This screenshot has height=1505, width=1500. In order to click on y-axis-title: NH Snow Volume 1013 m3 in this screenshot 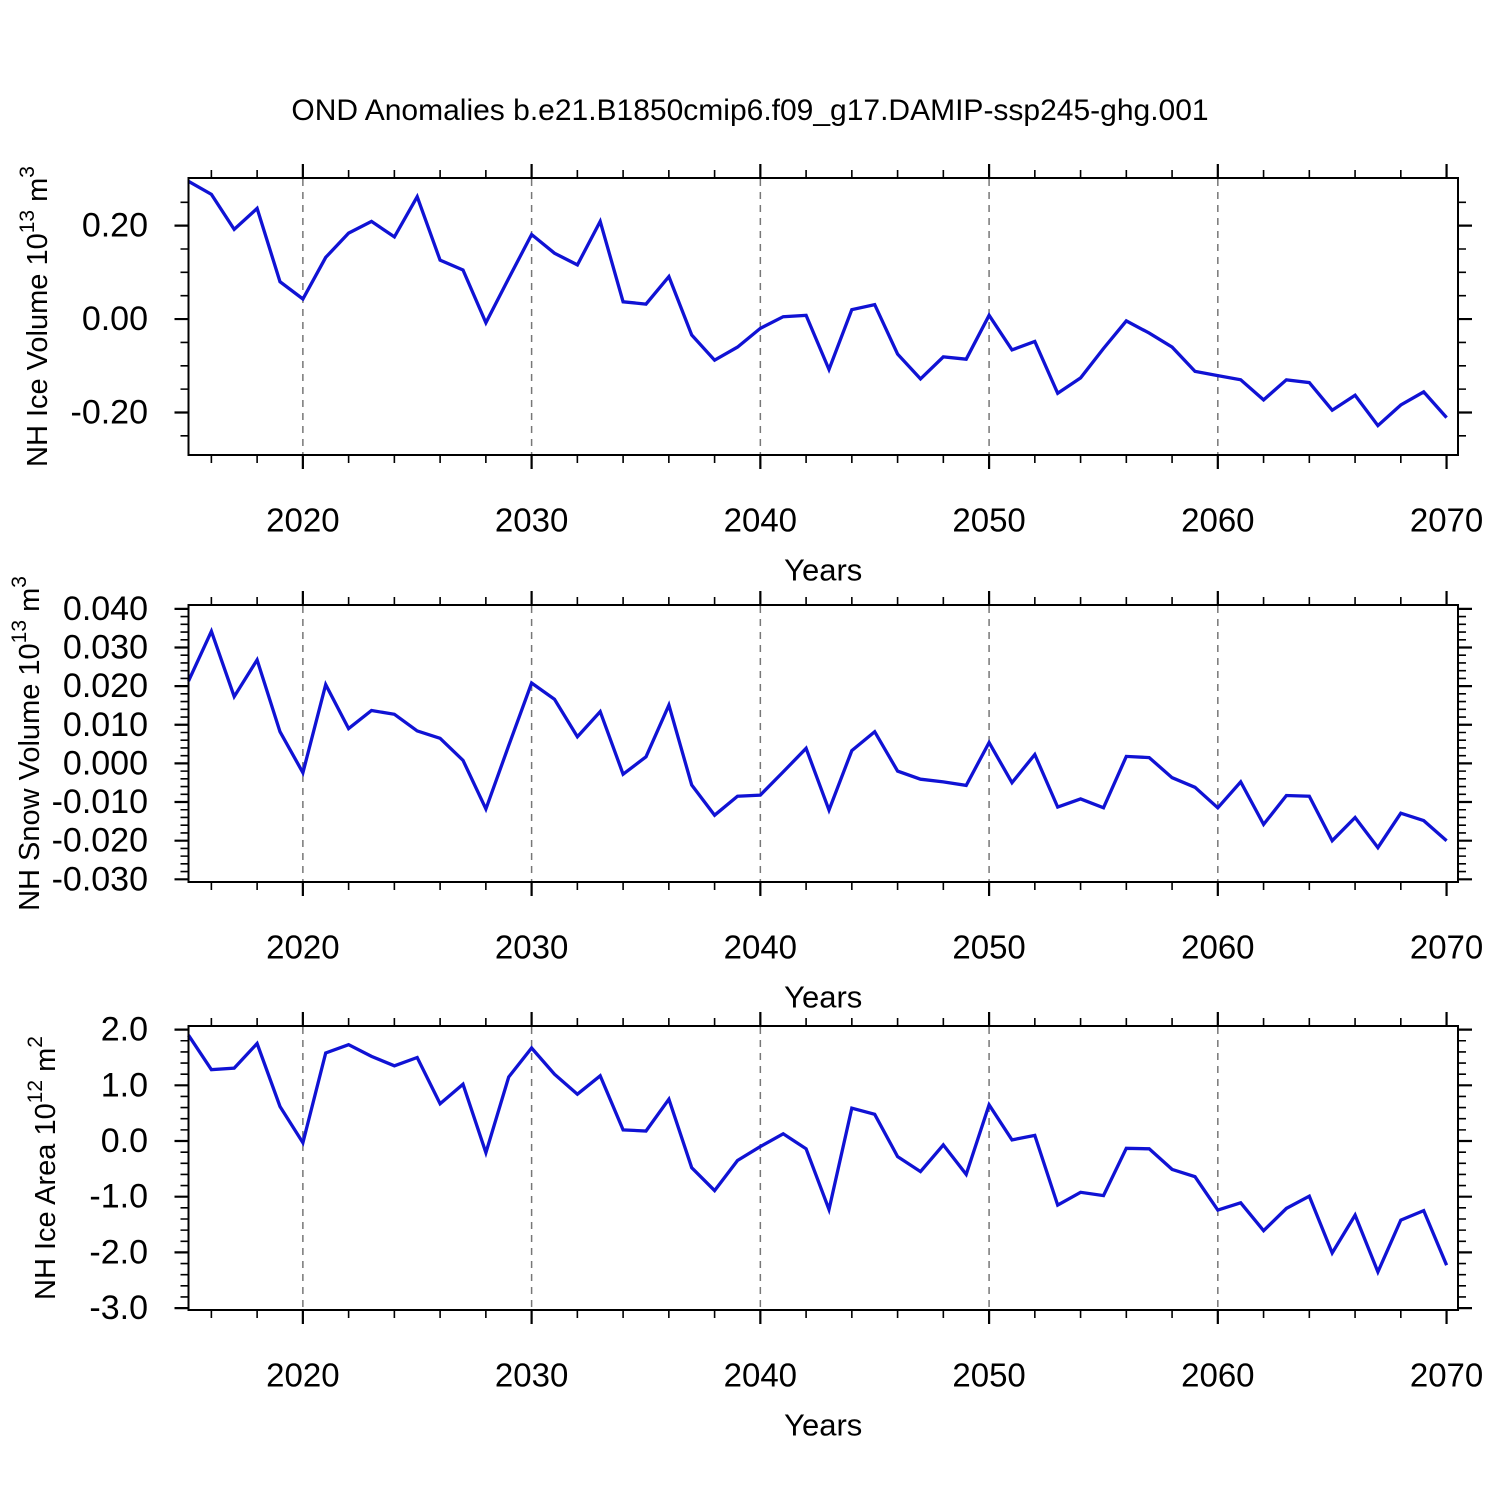, I will do `click(27, 743)`.